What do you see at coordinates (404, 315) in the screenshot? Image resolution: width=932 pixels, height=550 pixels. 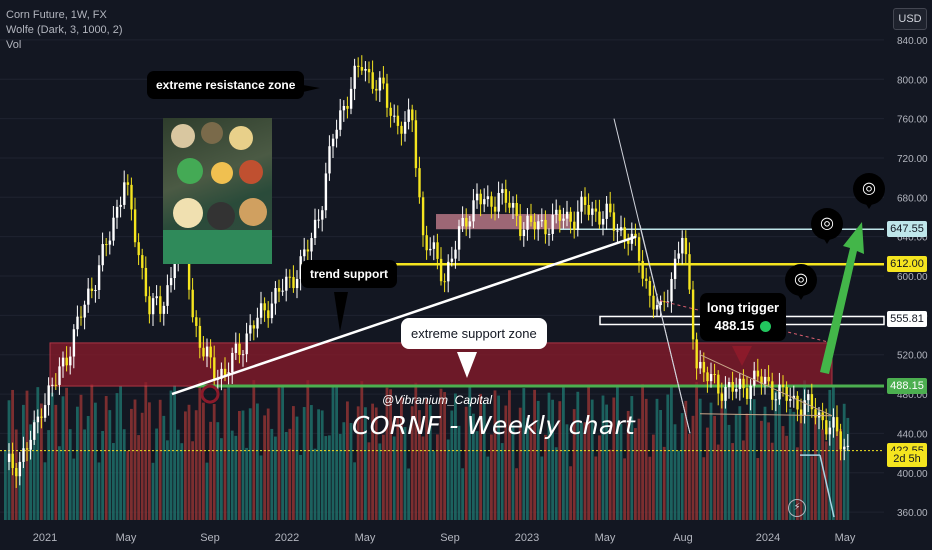 I see `trend-line` at bounding box center [404, 315].